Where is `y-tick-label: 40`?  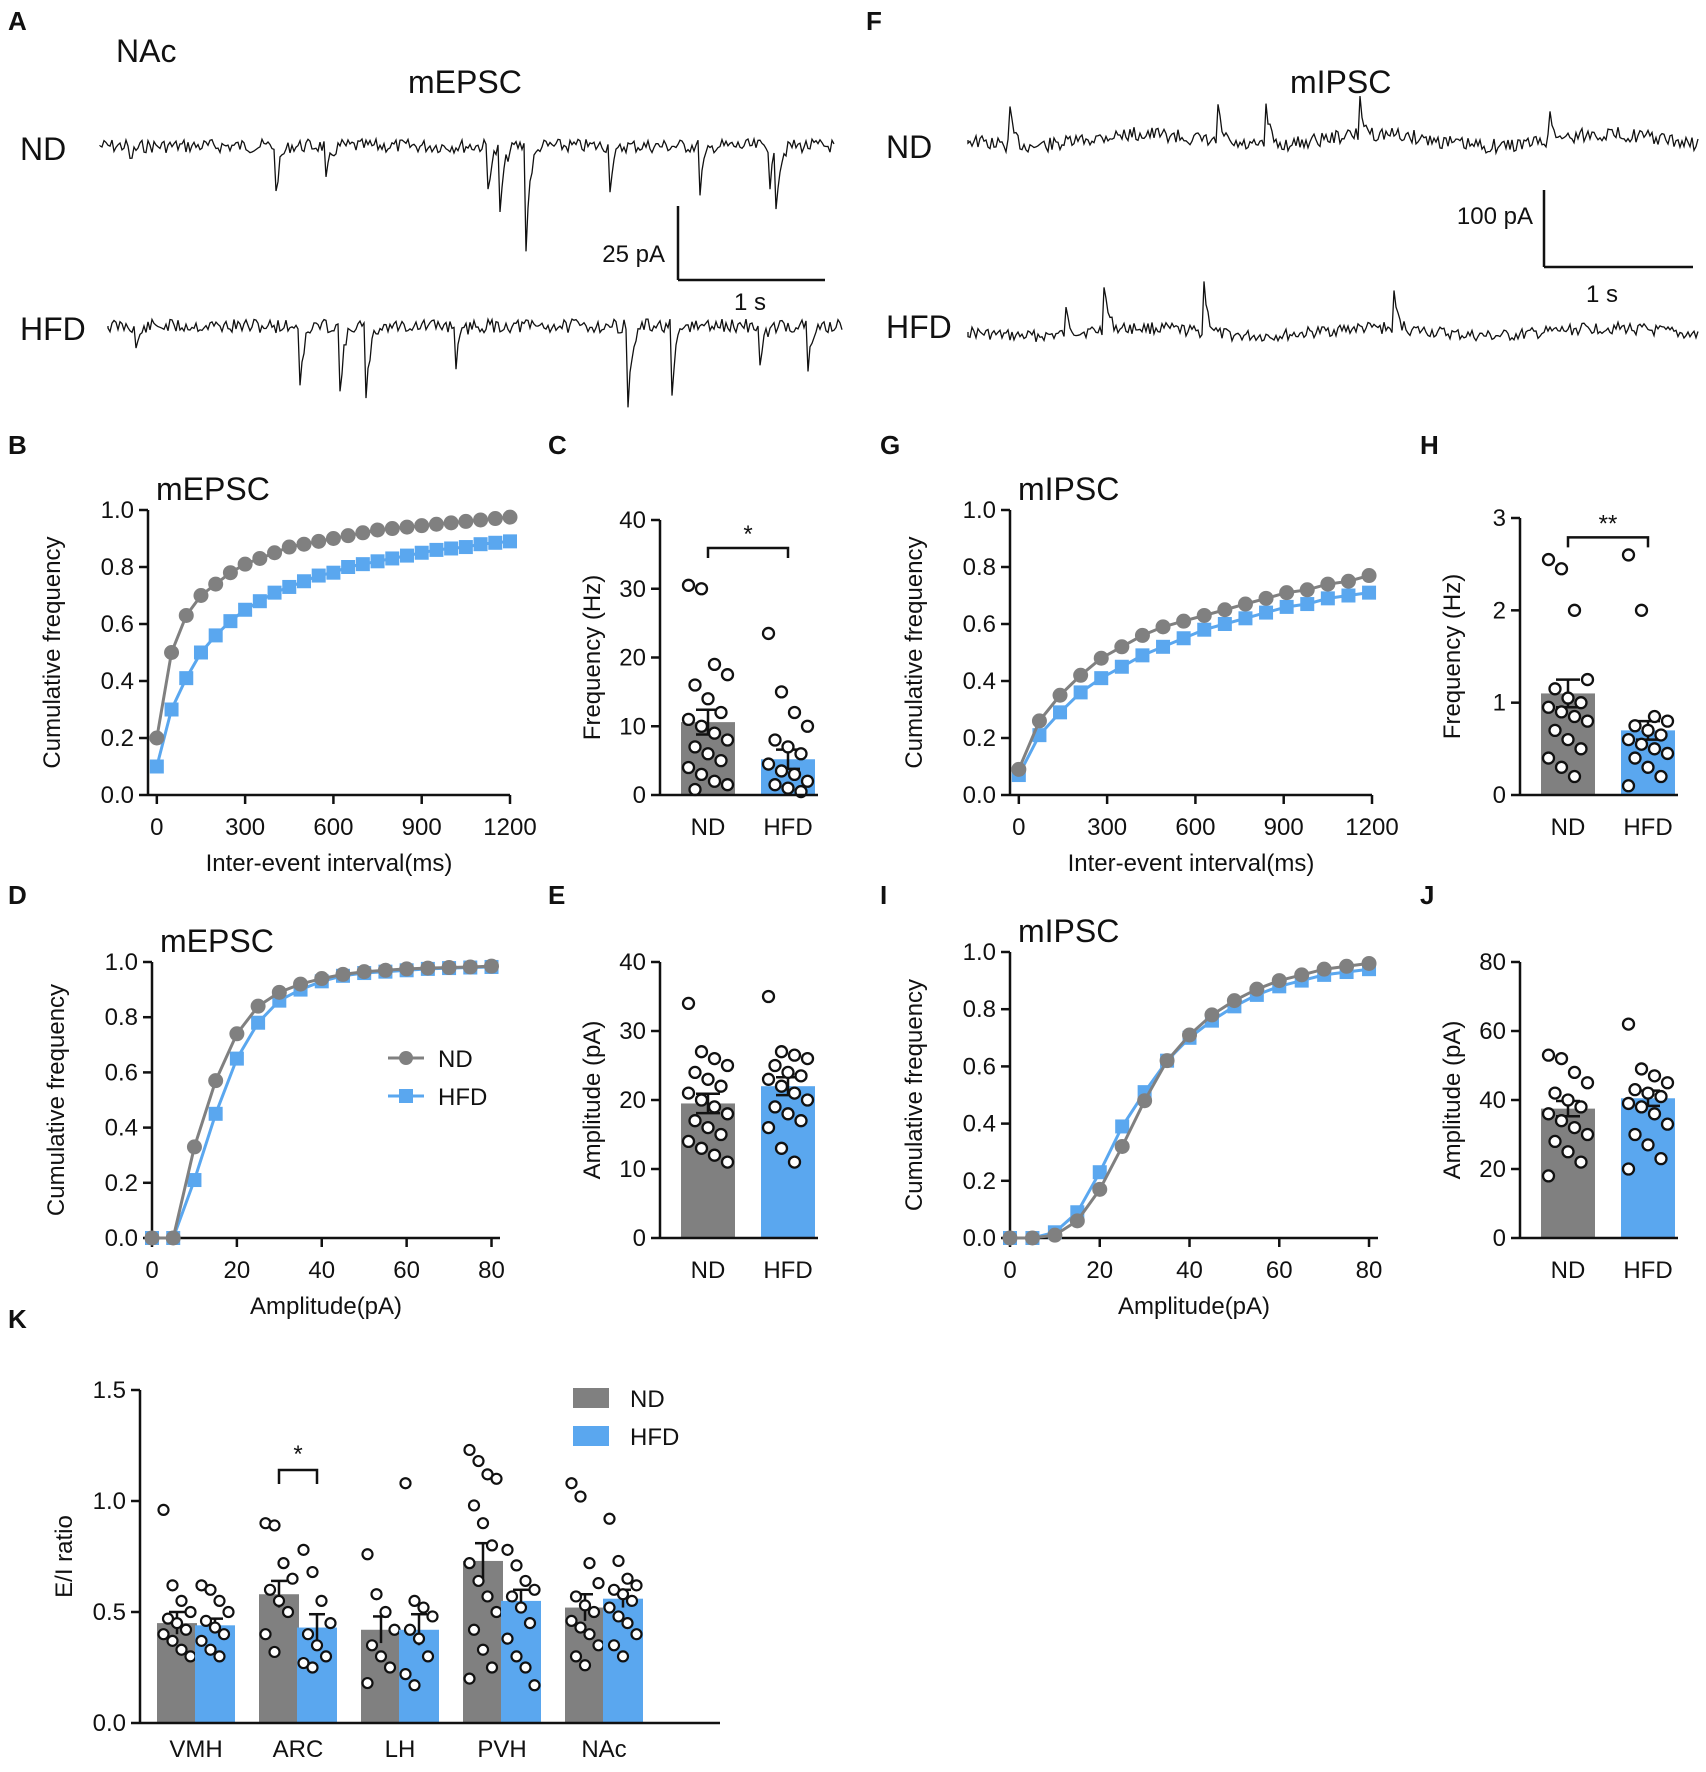 y-tick-label: 40 is located at coordinates (632, 520).